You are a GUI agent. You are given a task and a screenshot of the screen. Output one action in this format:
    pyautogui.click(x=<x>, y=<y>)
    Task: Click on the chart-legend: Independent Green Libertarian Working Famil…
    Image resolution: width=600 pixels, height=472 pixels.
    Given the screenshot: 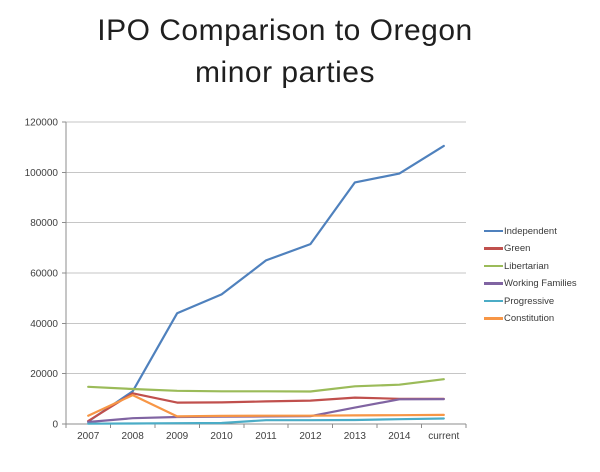 What is the action you would take?
    pyautogui.click(x=530, y=277)
    